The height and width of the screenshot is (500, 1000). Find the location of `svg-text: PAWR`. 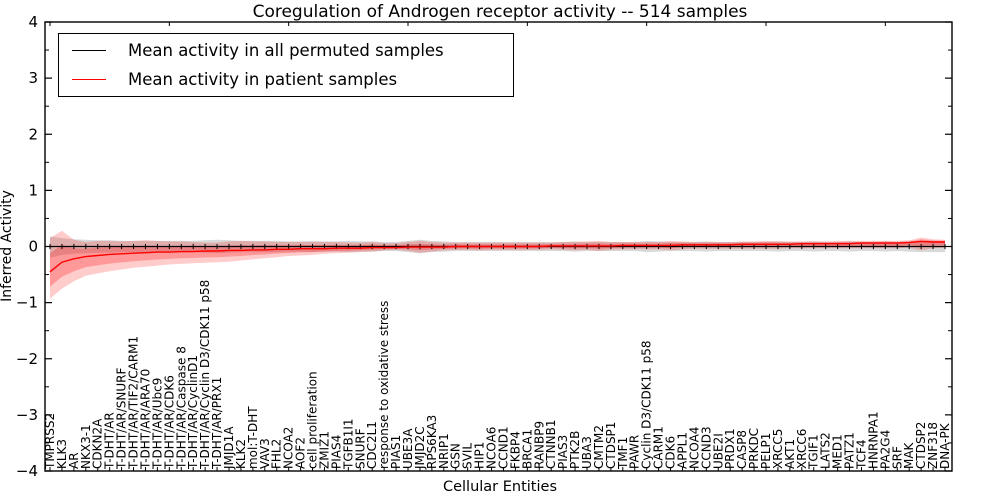

svg-text: PAWR is located at coordinates (635, 452).